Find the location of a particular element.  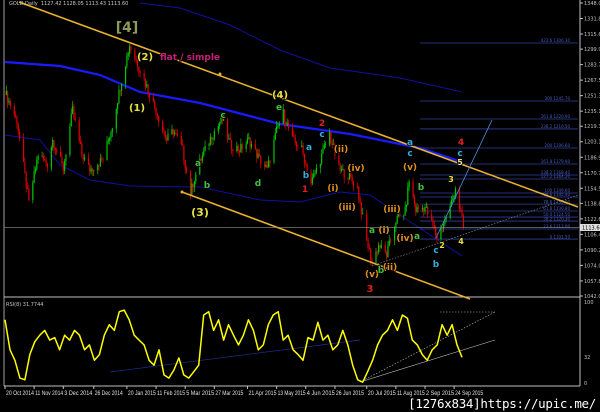

wave-label: e is located at coordinates (279, 108).